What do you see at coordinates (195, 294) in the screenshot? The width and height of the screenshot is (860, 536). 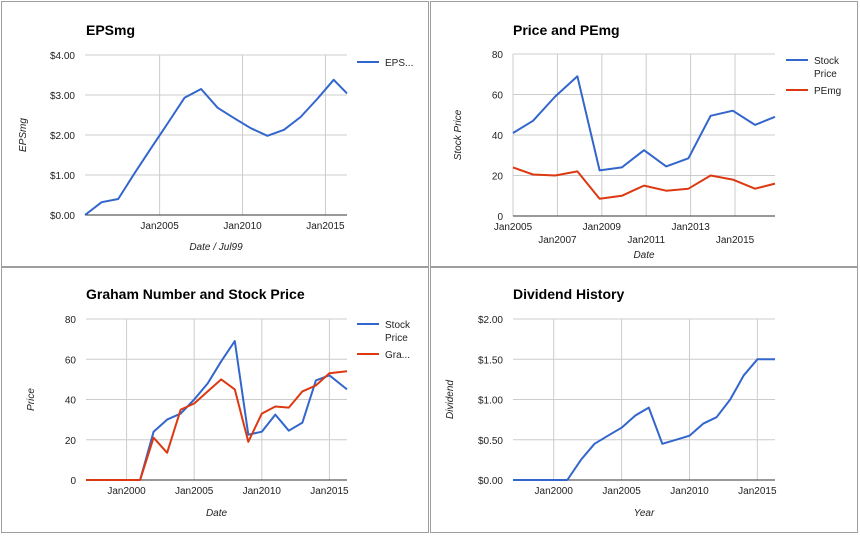 I see `chart-title: Graham Number and Stock Price` at bounding box center [195, 294].